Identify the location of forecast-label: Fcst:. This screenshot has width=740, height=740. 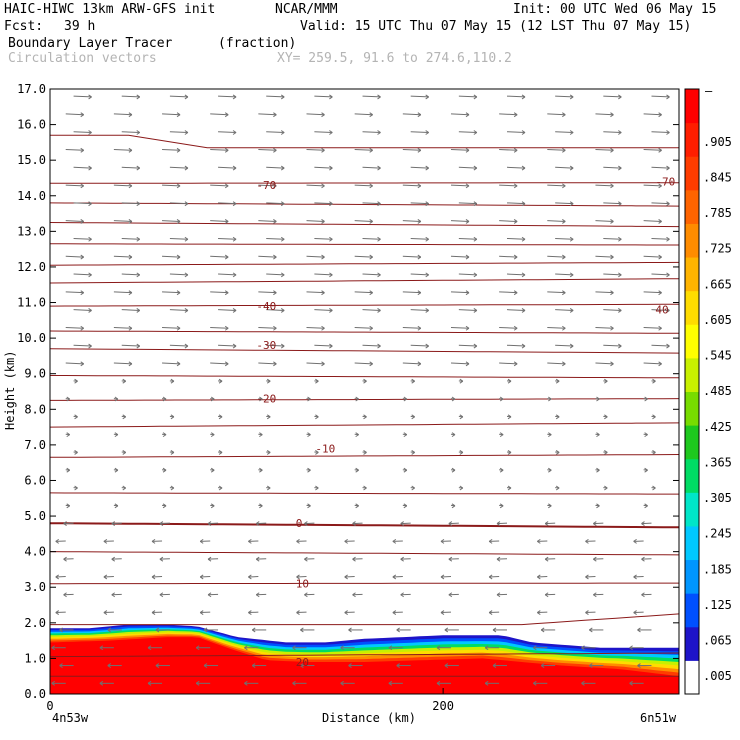
(24, 26).